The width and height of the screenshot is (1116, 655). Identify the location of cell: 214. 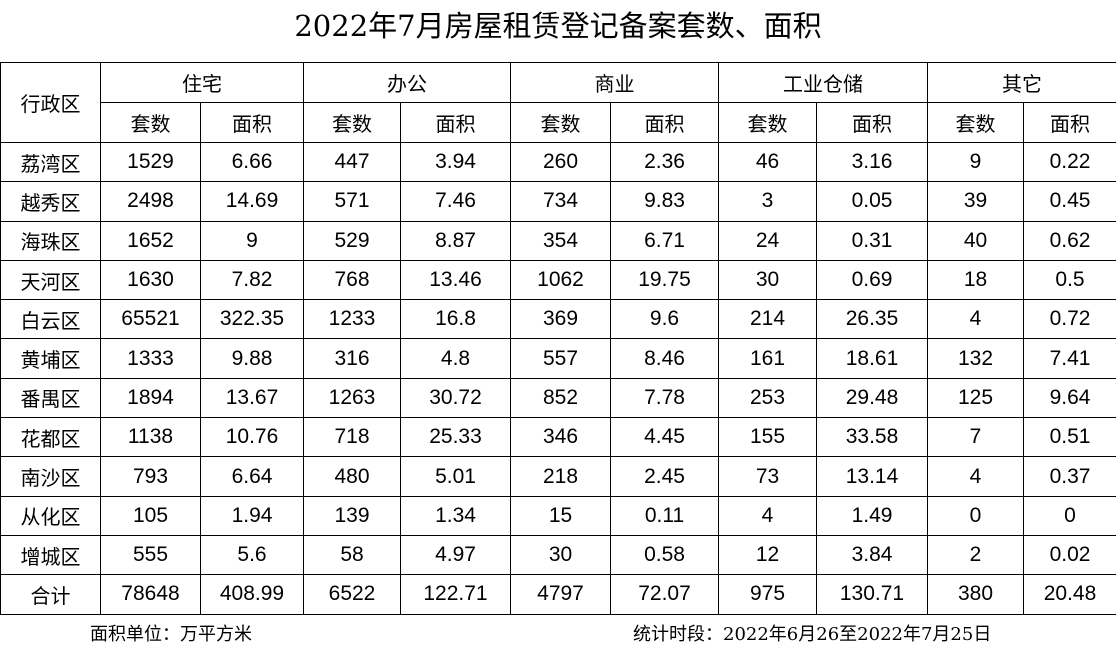
(767, 319).